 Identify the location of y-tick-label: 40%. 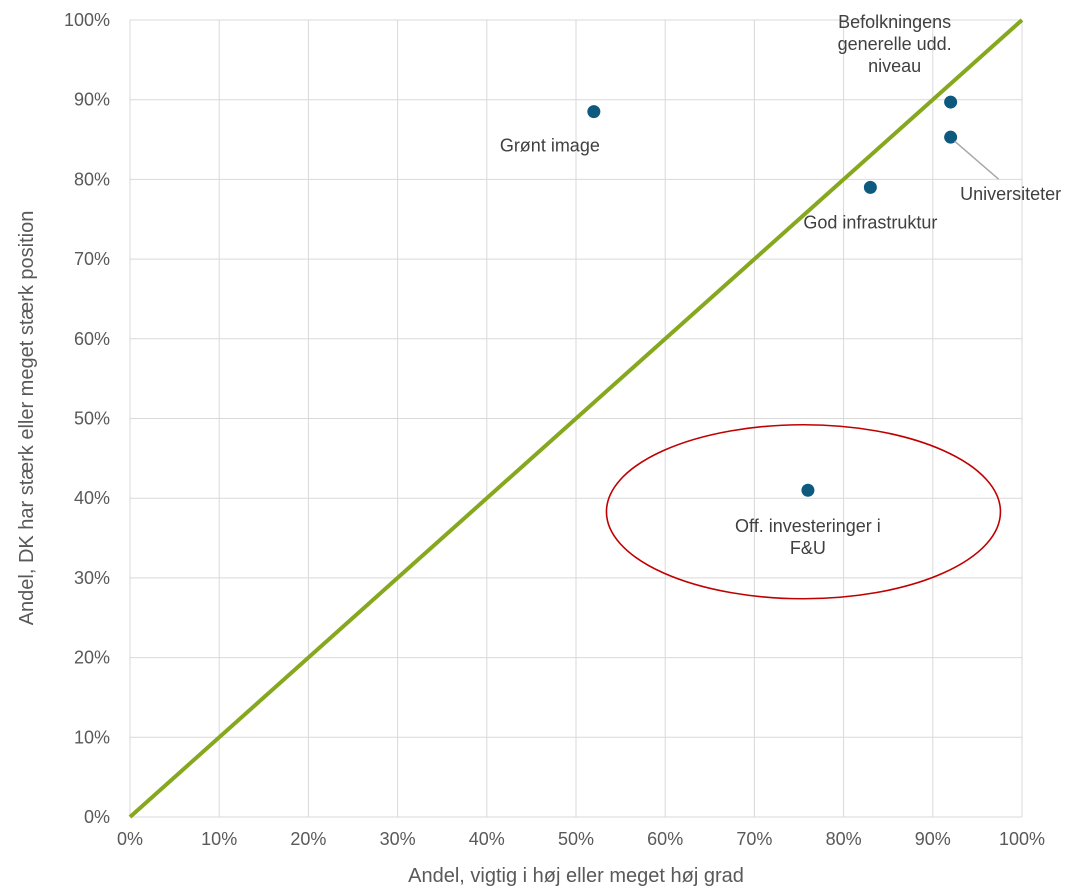
(92, 498).